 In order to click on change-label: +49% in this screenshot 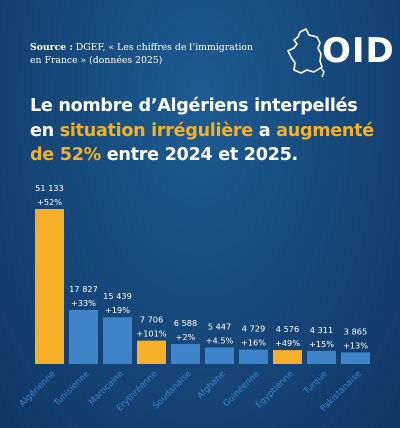, I will do `click(287, 343)`.